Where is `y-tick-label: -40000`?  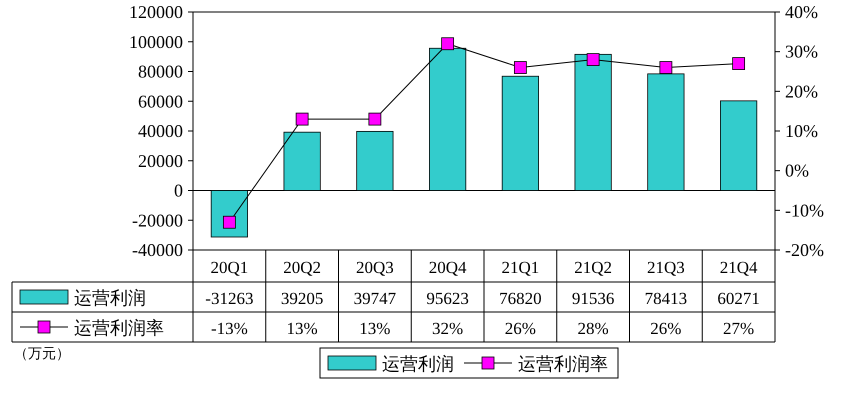 y-tick-label: -40000 is located at coordinates (157, 250).